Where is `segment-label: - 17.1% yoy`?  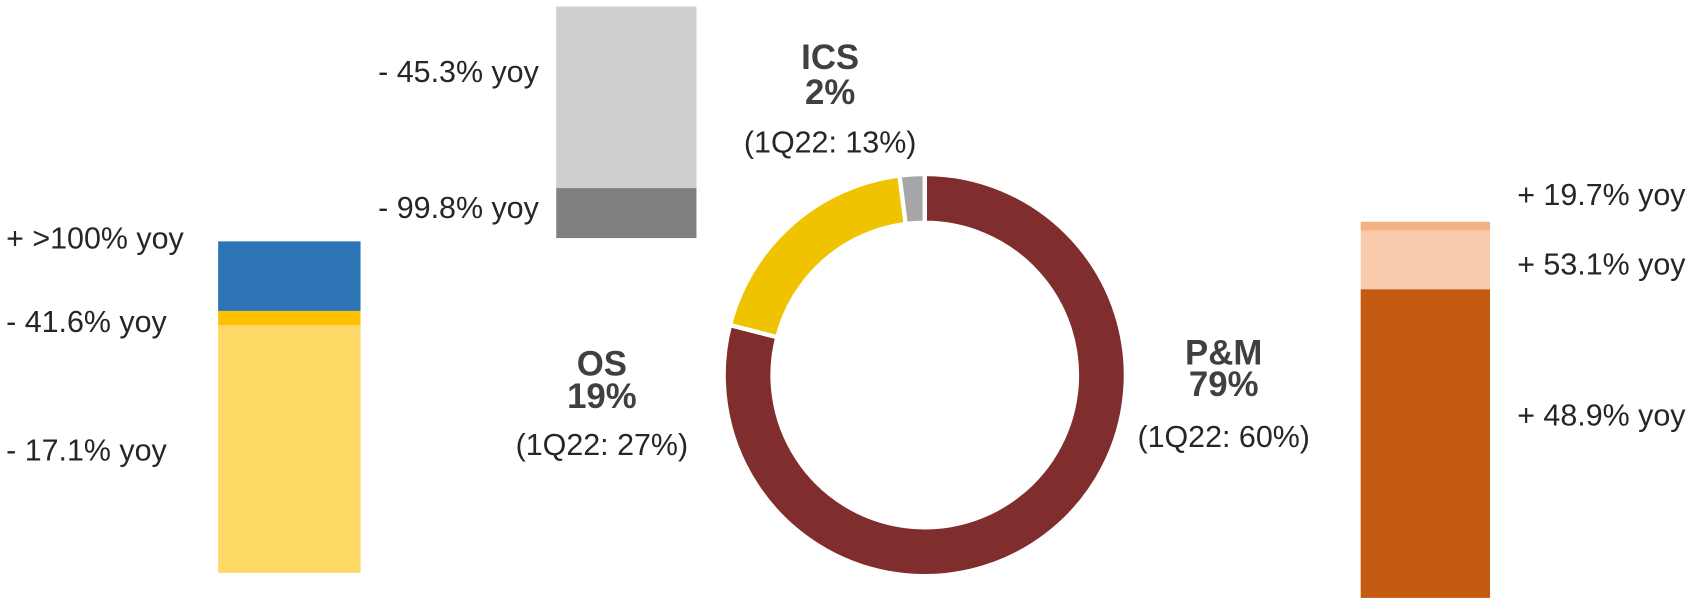 segment-label: - 17.1% yoy is located at coordinates (86, 450).